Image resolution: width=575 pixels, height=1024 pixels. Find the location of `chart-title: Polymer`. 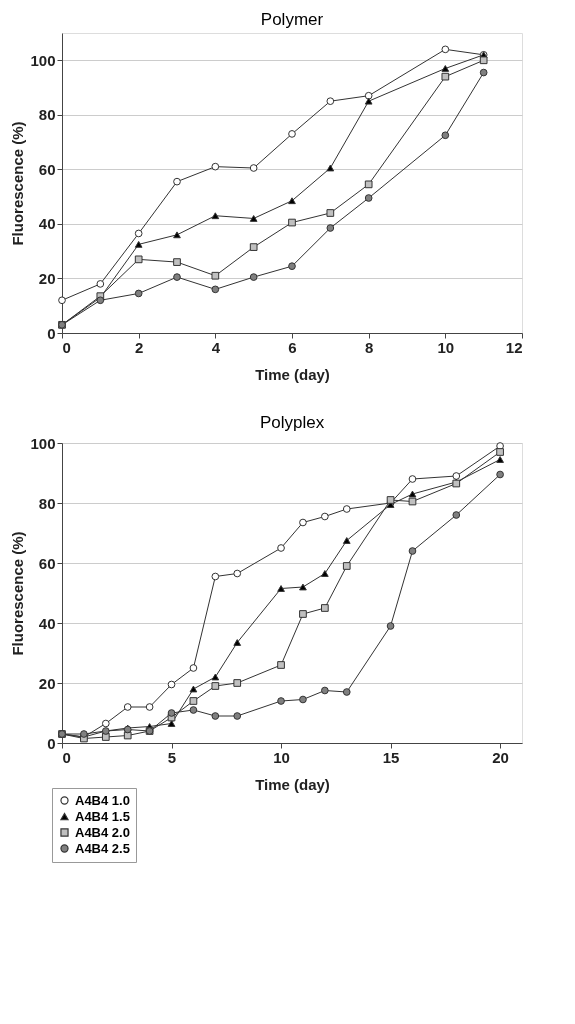

chart-title: Polymer is located at coordinates (292, 19).